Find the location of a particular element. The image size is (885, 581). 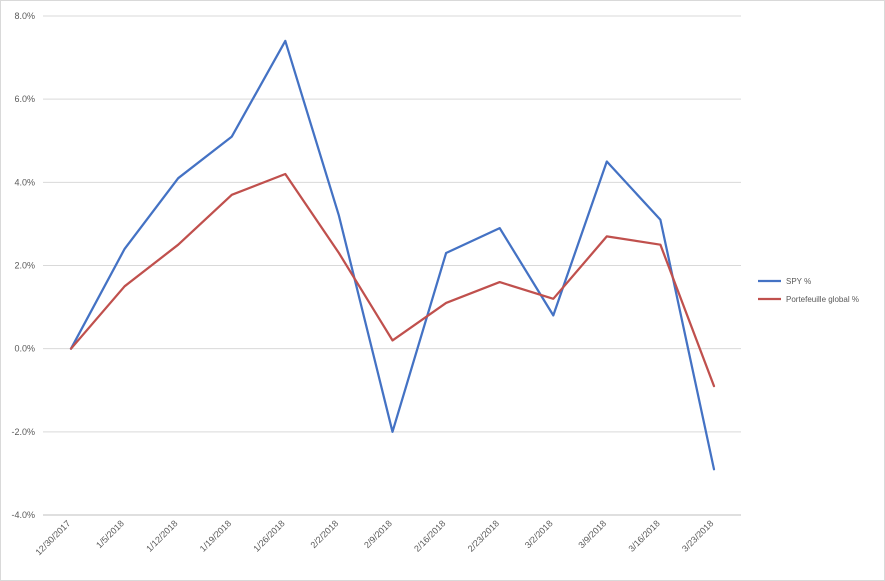

y-tick-label: -4.0% is located at coordinates (23, 515).